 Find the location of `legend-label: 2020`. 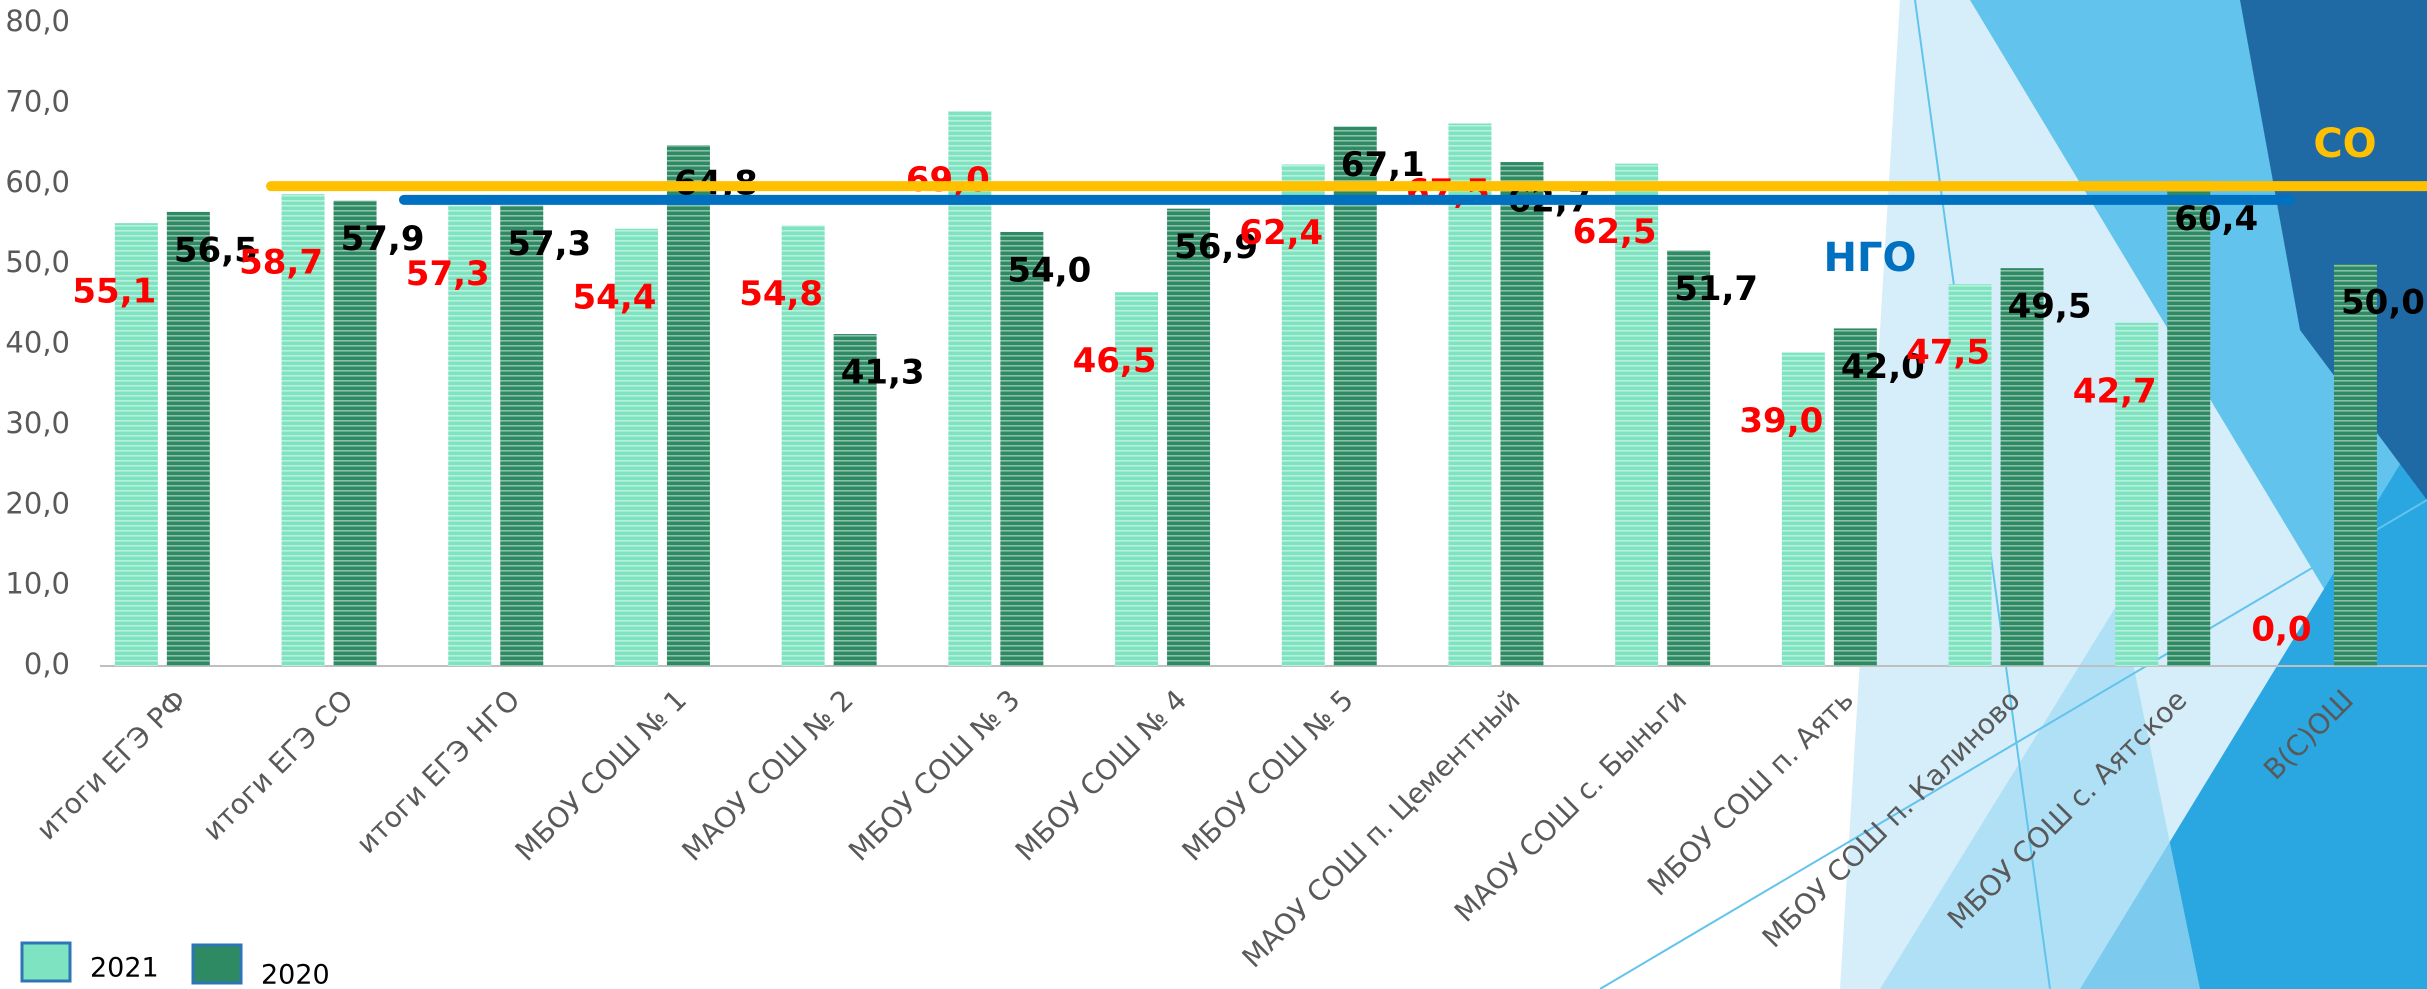

legend-label: 2020 is located at coordinates (295, 974).